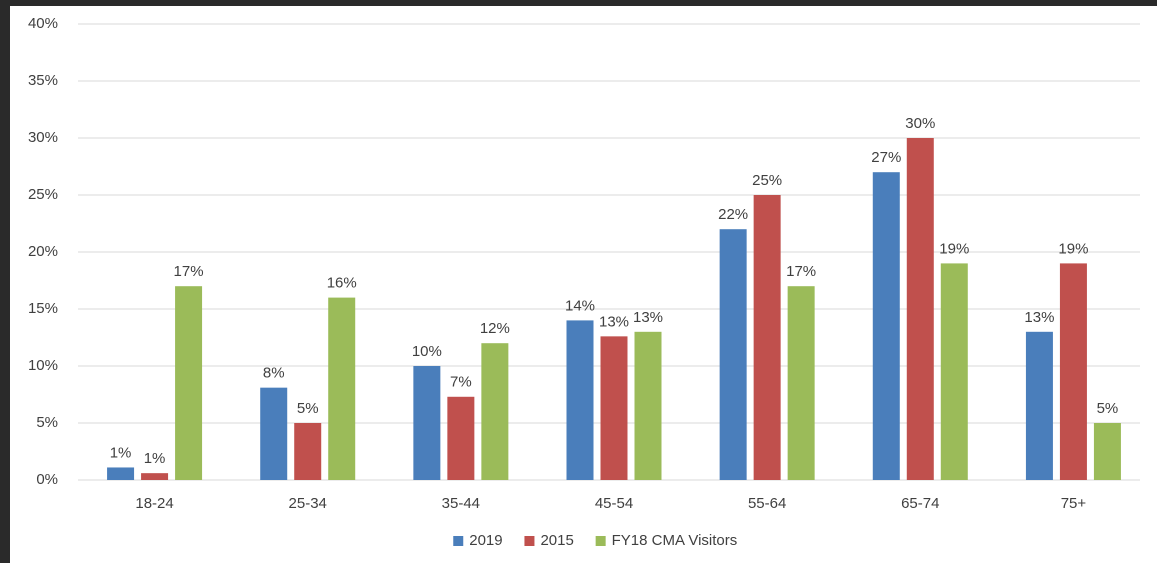 The height and width of the screenshot is (563, 1157). Describe the element at coordinates (733, 214) in the screenshot. I see `data-label: 22%` at that location.